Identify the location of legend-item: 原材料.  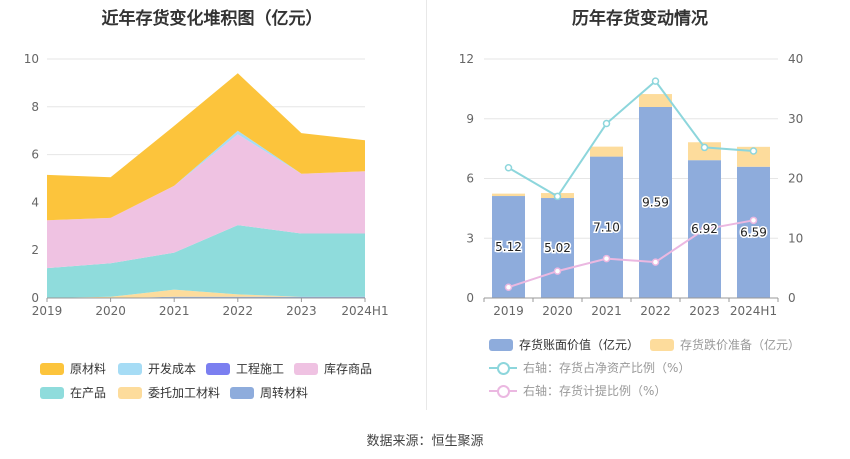
(73, 368).